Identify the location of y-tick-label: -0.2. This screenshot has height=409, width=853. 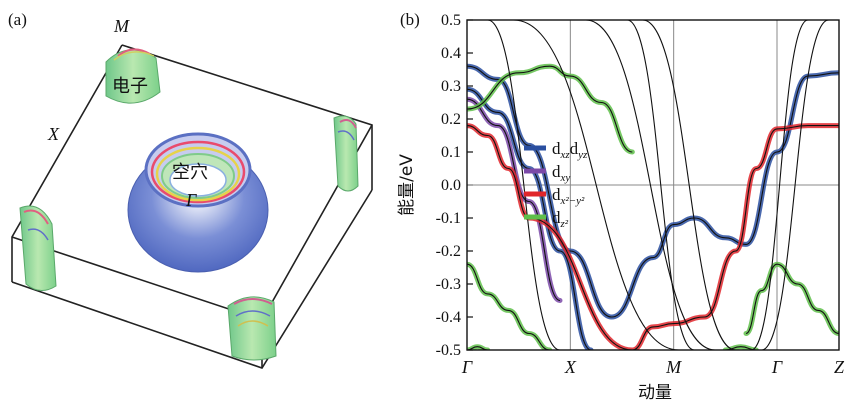
(448, 251).